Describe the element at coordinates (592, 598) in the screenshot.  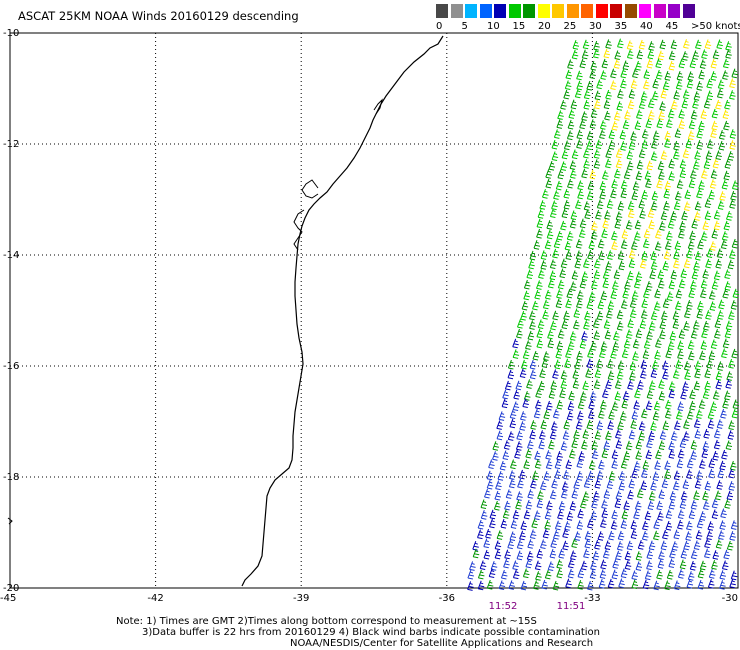
I see `longitude-label: -33` at that location.